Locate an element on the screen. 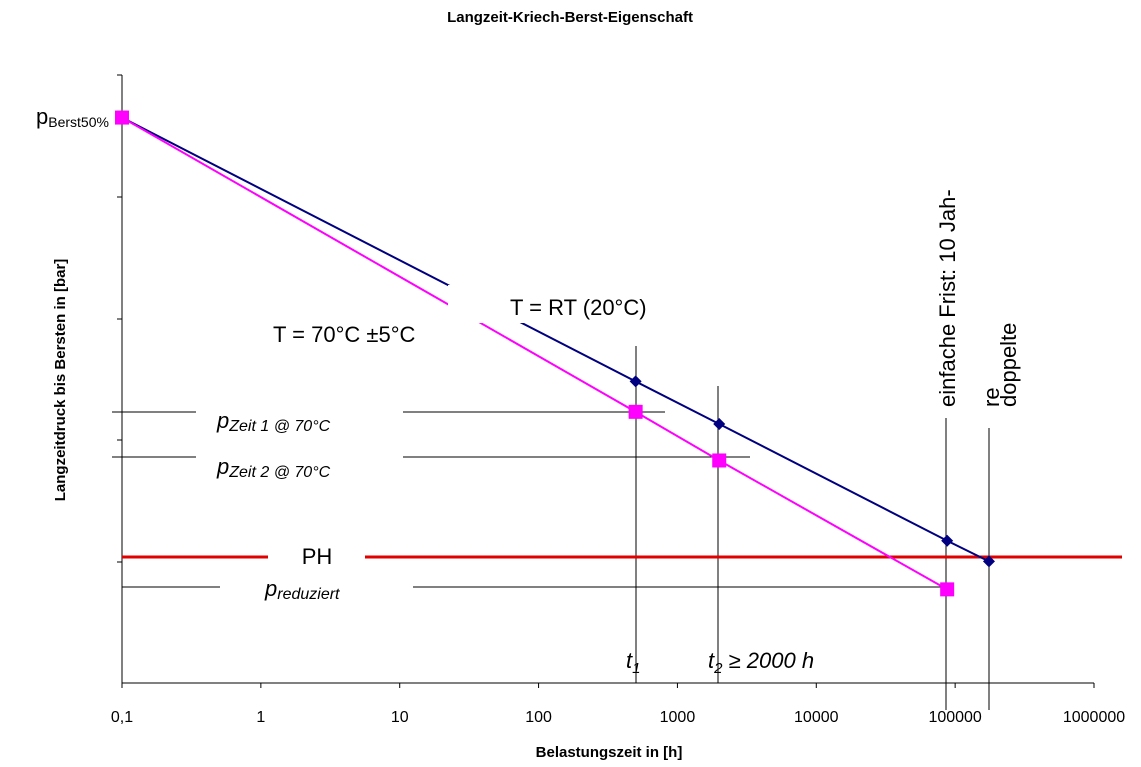 Image resolution: width=1141 pixels, height=767 pixels. x-tick-label: 1 is located at coordinates (260, 717).